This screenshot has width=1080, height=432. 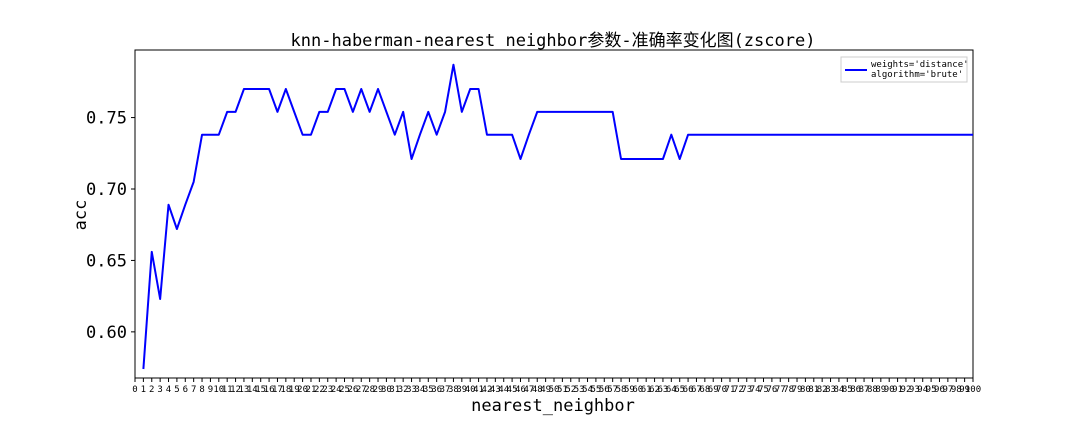 What do you see at coordinates (771, 390) in the screenshot?
I see `x-tick-label: 76` at bounding box center [771, 390].